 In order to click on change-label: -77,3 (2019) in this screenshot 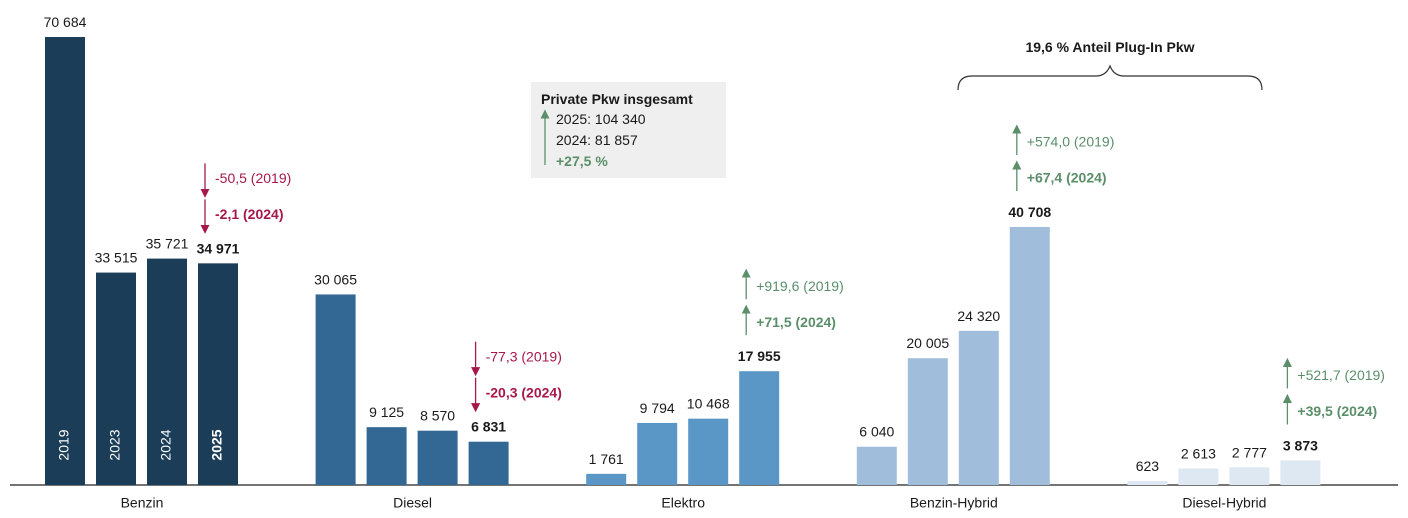, I will do `click(524, 356)`.